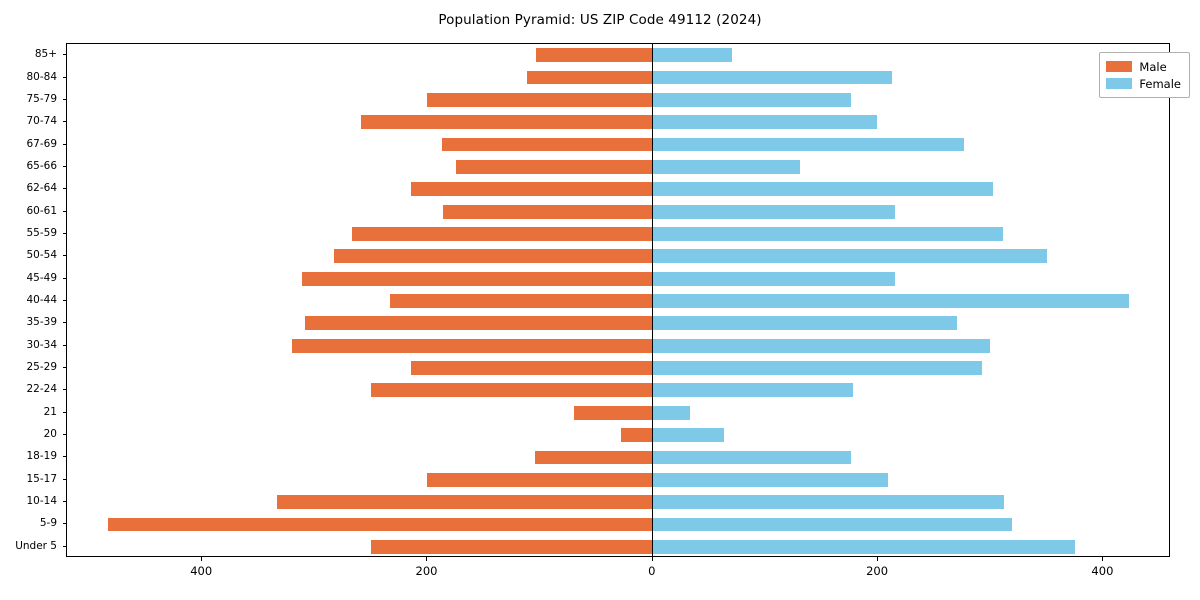 This screenshot has height=600, width=1200. What do you see at coordinates (48, 523) in the screenshot?
I see `y-tick-label: 5-9` at bounding box center [48, 523].